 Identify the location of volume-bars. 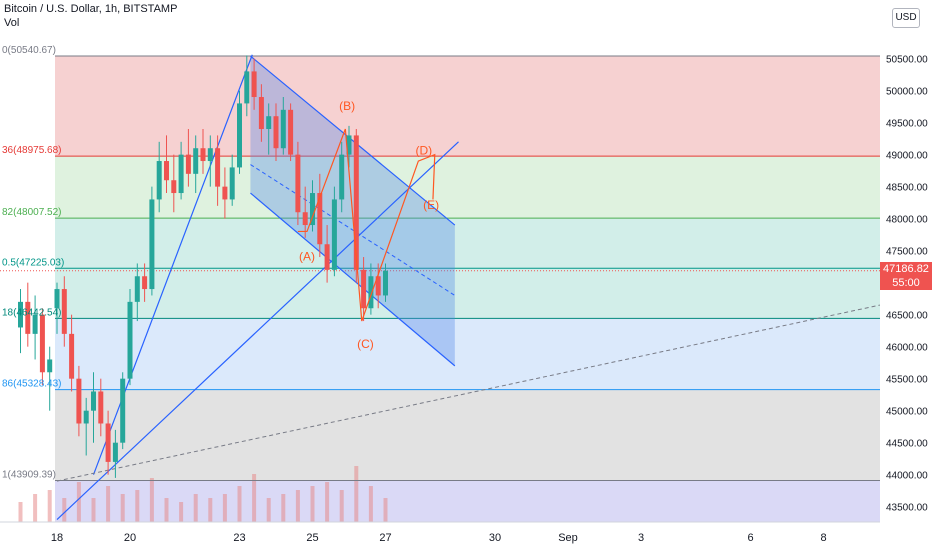
(203, 494).